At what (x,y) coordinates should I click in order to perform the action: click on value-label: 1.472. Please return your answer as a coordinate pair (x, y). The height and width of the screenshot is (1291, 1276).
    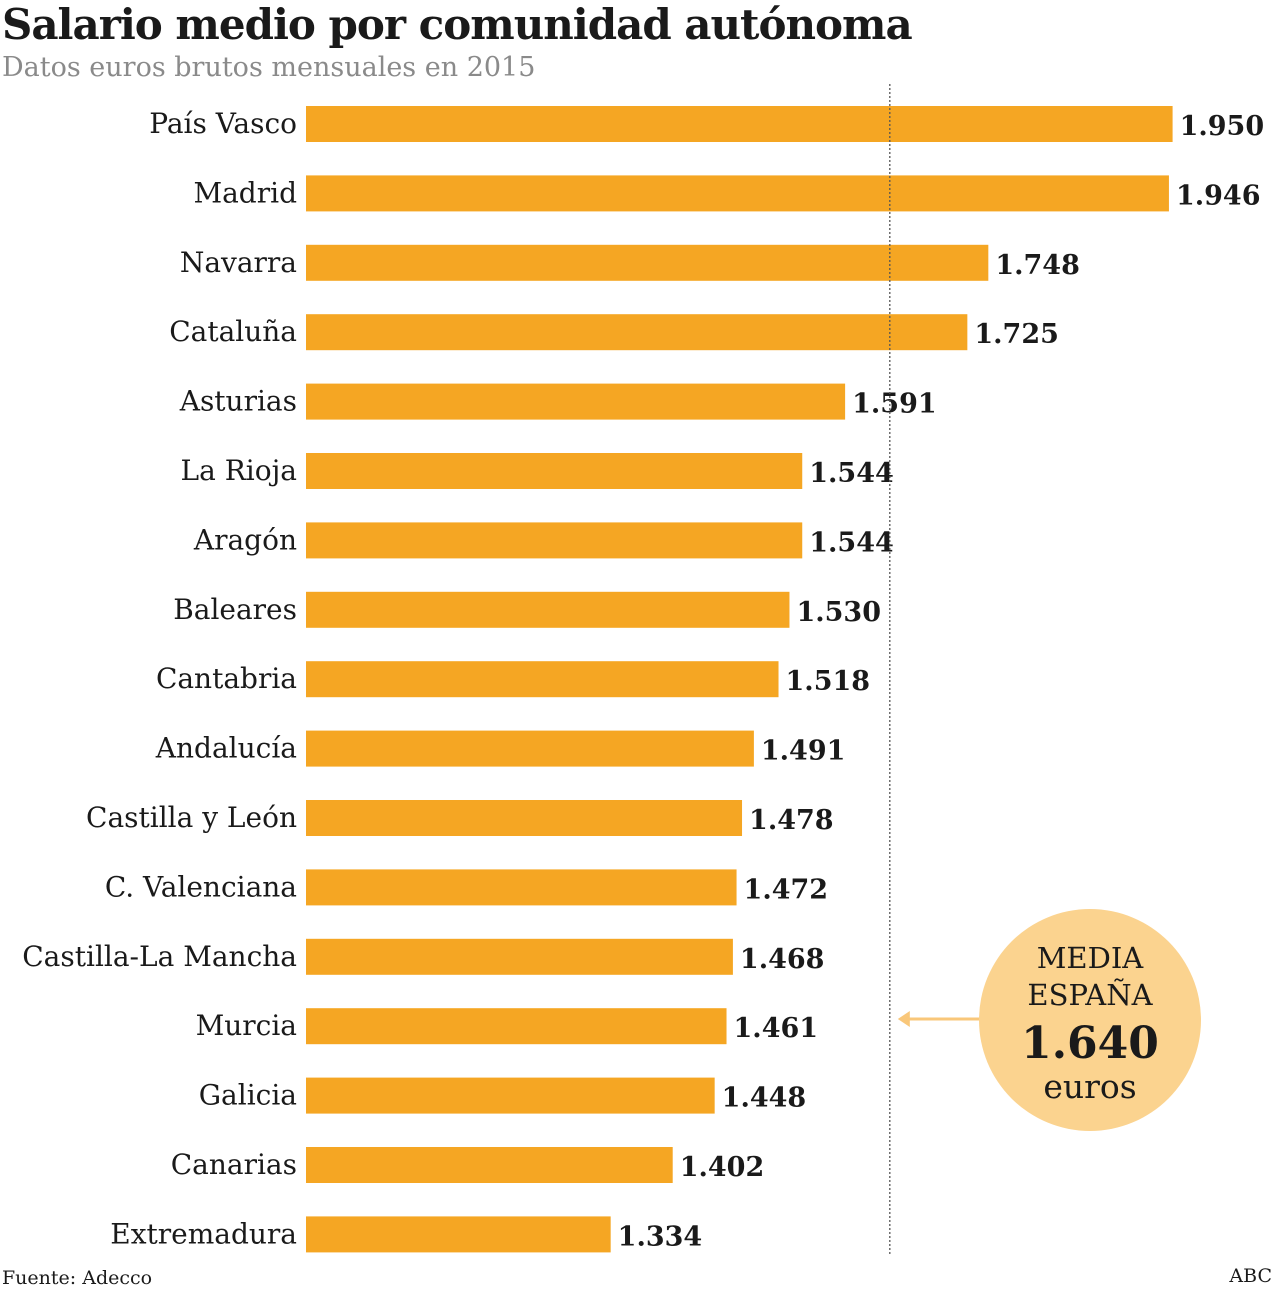
    Looking at the image, I should click on (786, 889).